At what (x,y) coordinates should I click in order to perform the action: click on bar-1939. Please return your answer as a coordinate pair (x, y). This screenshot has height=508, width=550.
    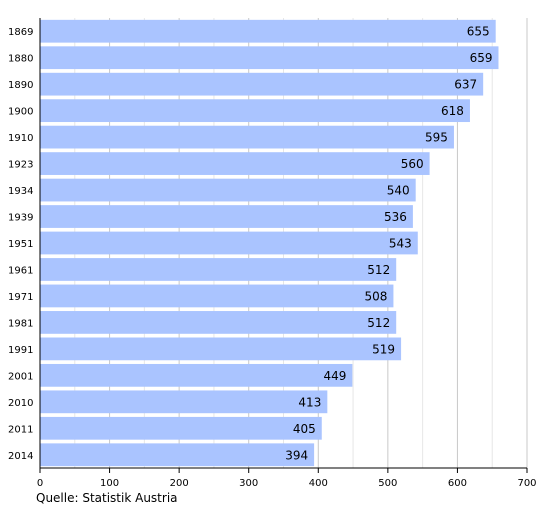
    Looking at the image, I should click on (226, 216).